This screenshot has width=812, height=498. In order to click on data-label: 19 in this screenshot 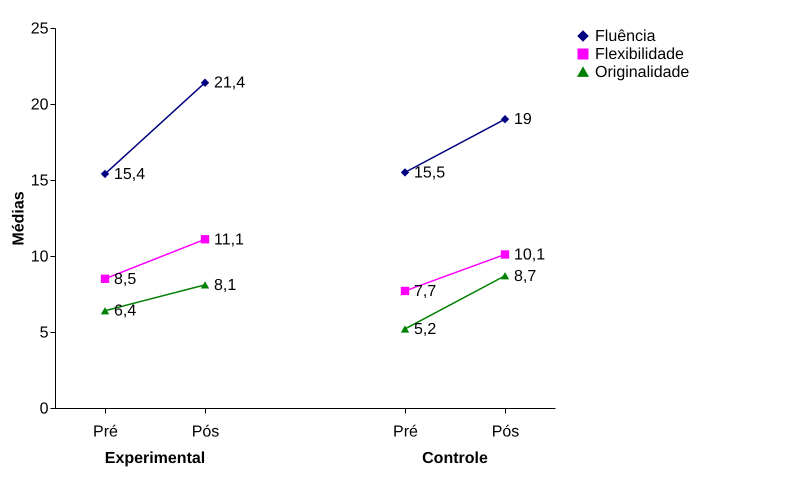, I will do `click(523, 119)`.